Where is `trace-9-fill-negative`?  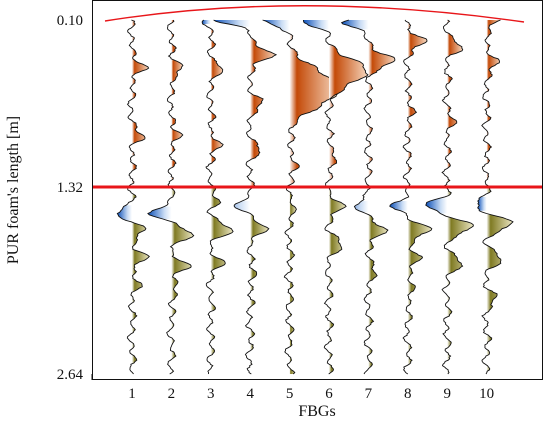
trace-9-fill-negative is located at coordinates (436, 206).